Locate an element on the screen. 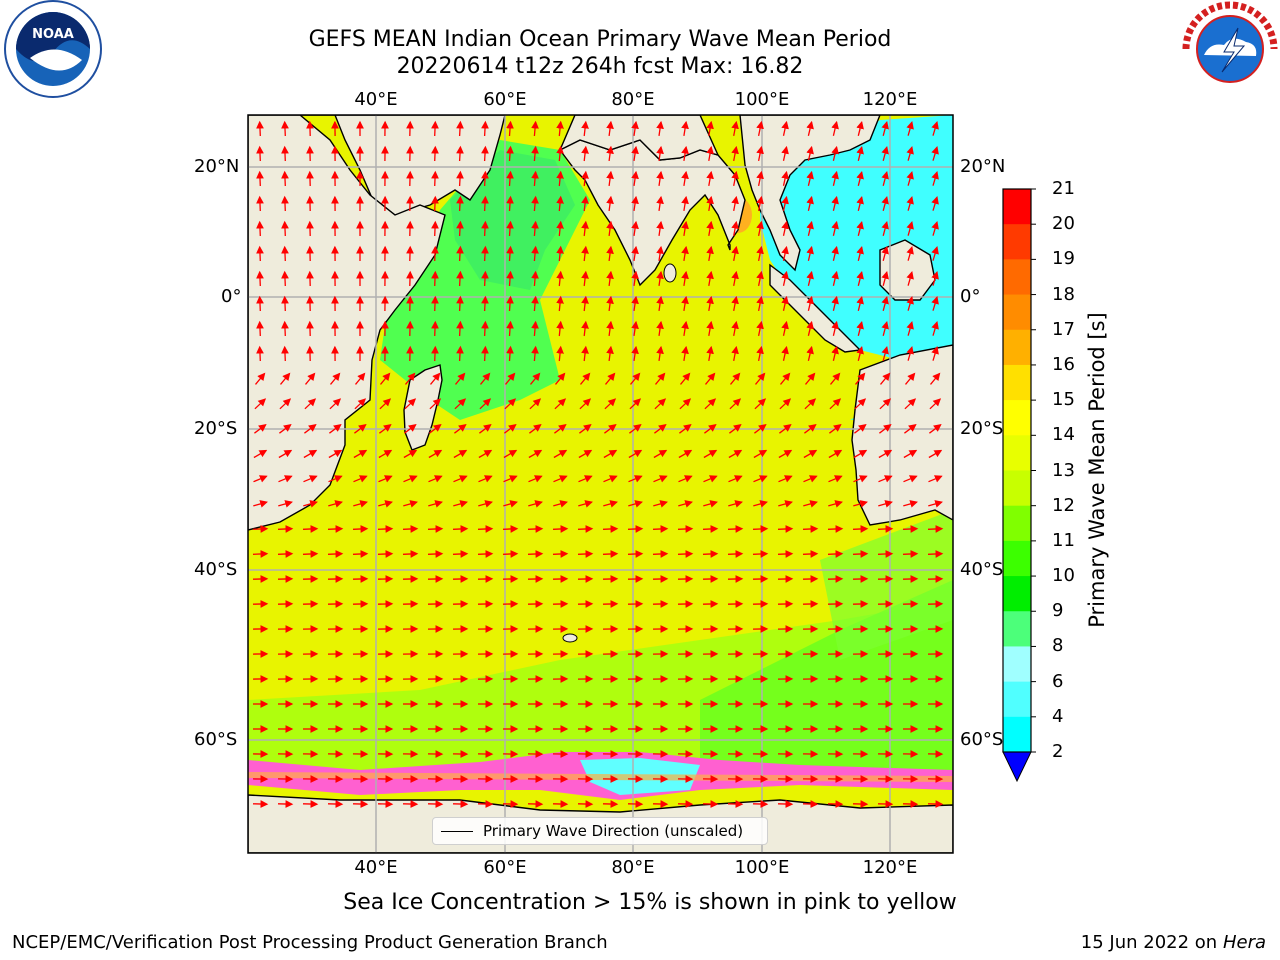 The image size is (1280, 960). lat-label-right-20s: 20°S is located at coordinates (982, 428).